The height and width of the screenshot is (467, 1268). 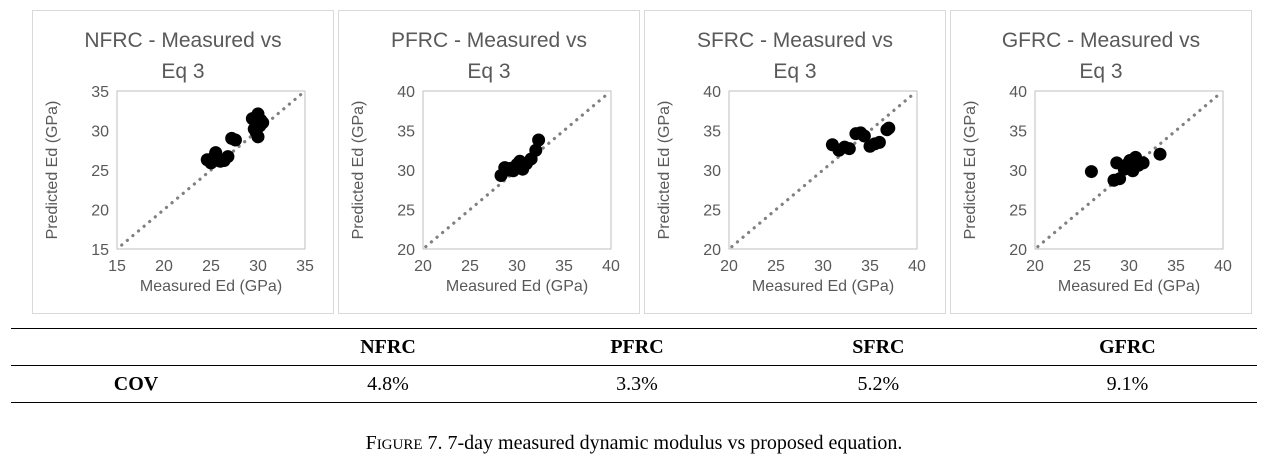 I want to click on chart-title-line: NFRC - Measured vs, so click(x=183, y=40).